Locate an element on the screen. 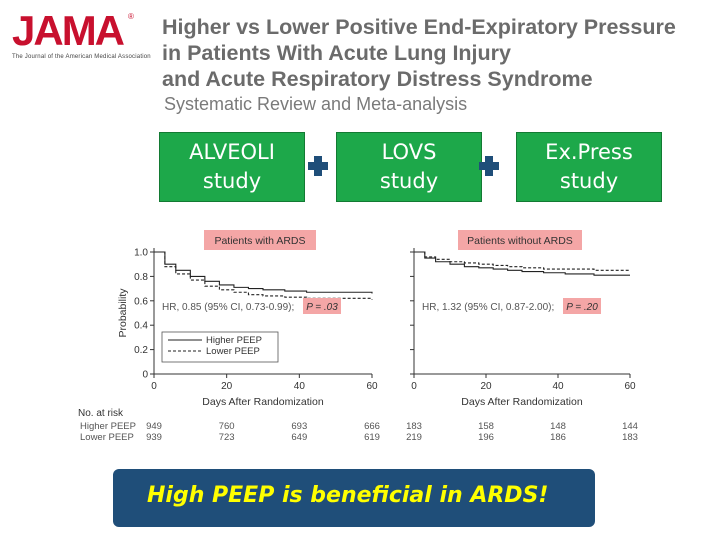  article-subtitle: Systematic Review and Meta-analysis is located at coordinates (316, 104).